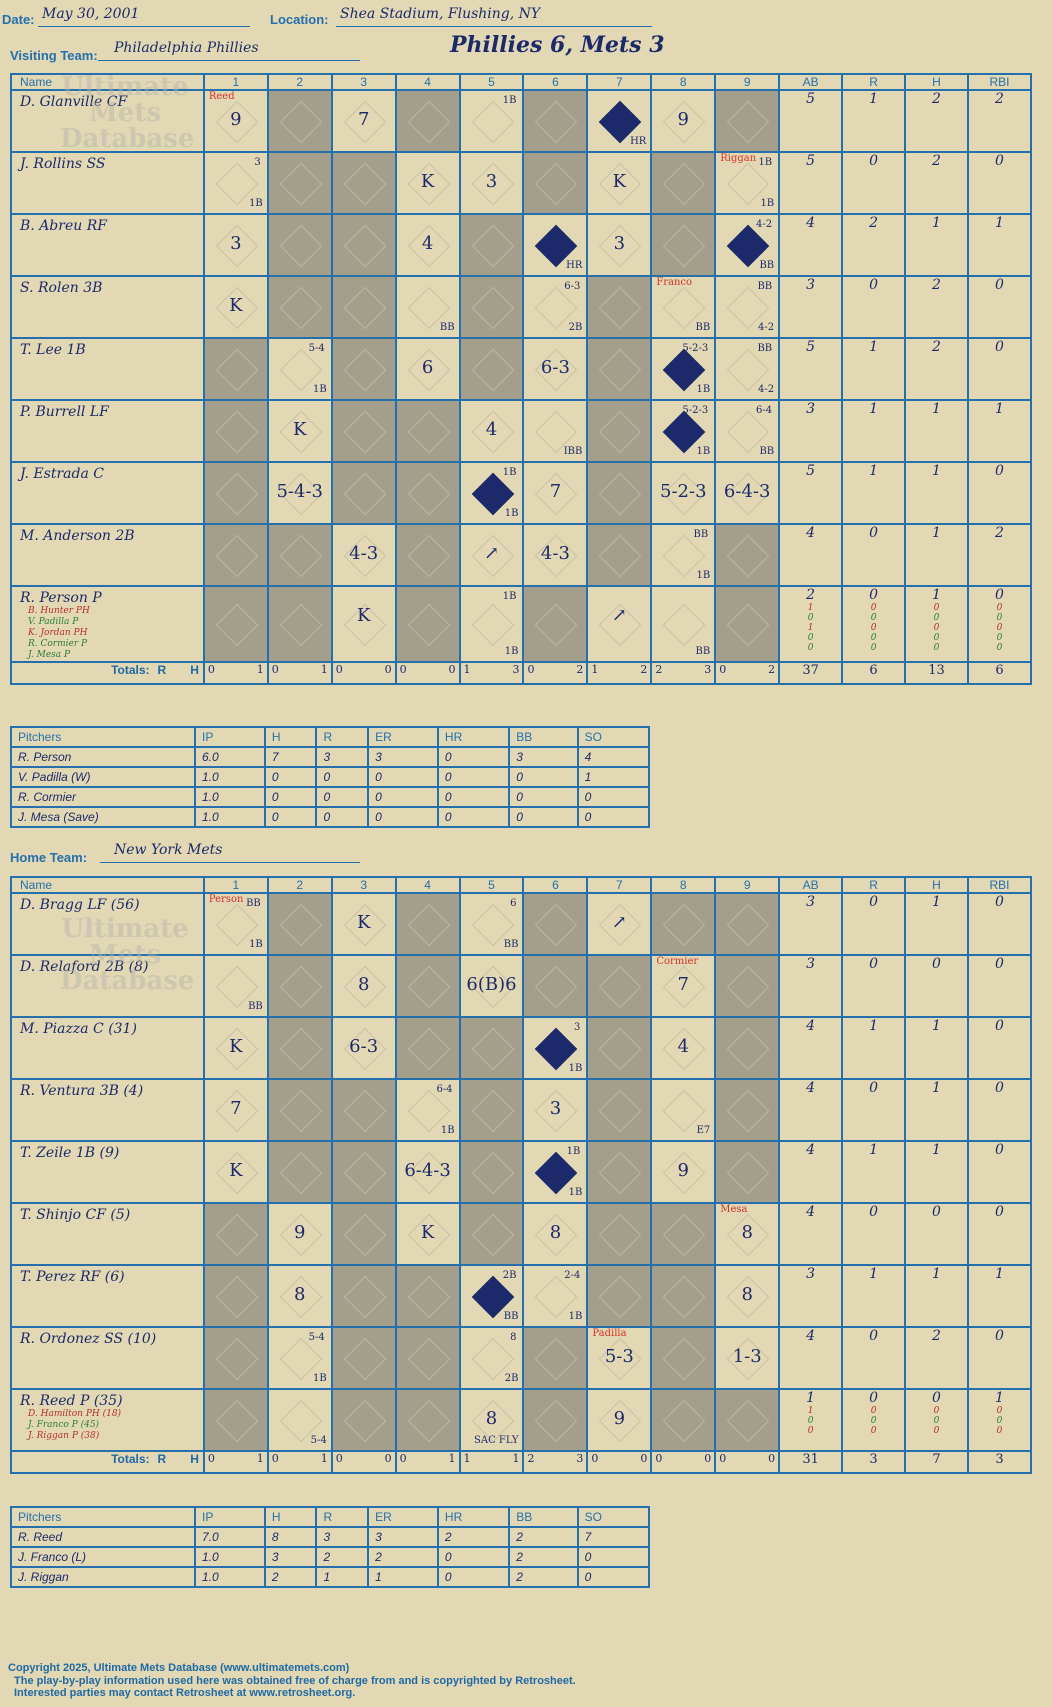 The image size is (1052, 1707). Describe the element at coordinates (403, 797) in the screenshot. I see `pitcher-stat: 0` at that location.